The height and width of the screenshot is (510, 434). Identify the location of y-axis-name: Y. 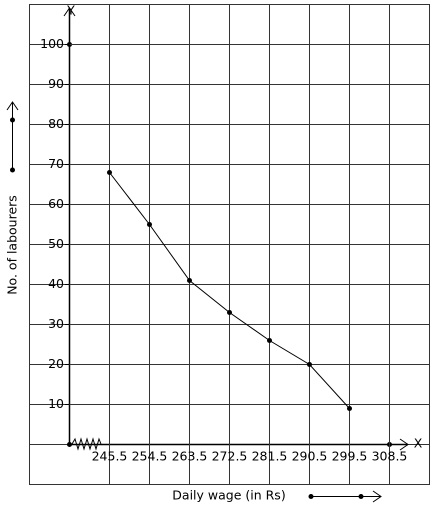
(70, 10).